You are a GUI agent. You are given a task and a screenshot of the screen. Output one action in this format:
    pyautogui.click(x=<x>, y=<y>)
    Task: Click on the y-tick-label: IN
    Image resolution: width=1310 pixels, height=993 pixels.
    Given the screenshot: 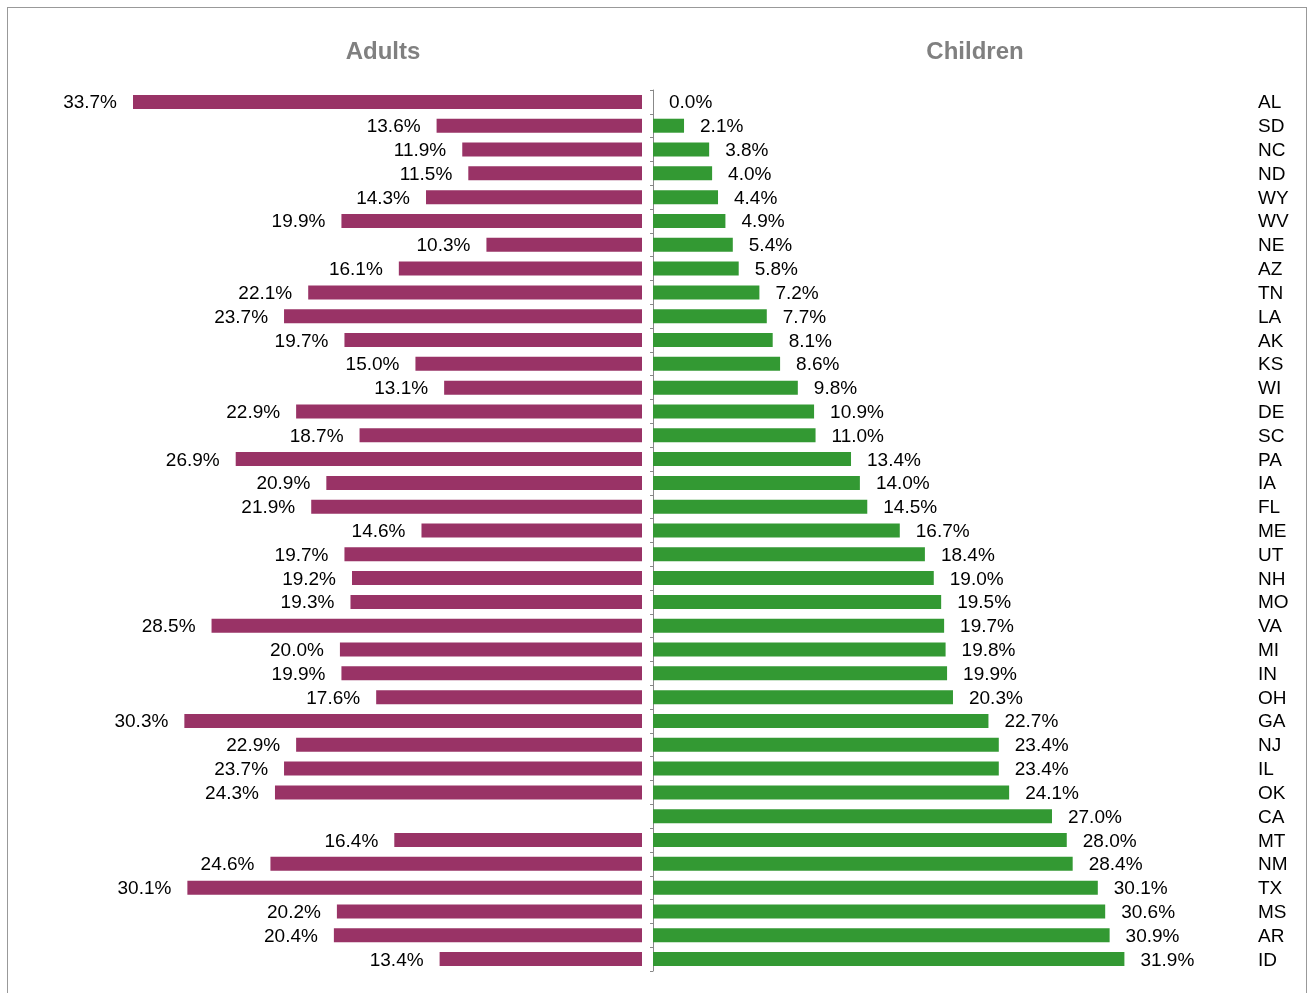 What is the action you would take?
    pyautogui.click(x=1267, y=673)
    